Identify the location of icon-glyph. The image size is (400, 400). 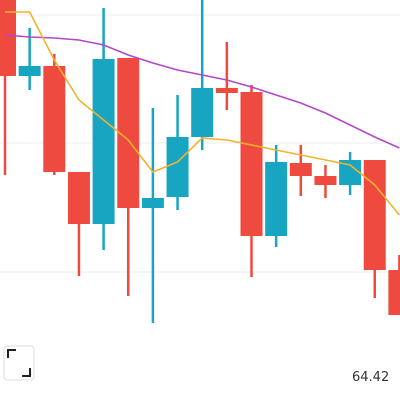
(19, 363).